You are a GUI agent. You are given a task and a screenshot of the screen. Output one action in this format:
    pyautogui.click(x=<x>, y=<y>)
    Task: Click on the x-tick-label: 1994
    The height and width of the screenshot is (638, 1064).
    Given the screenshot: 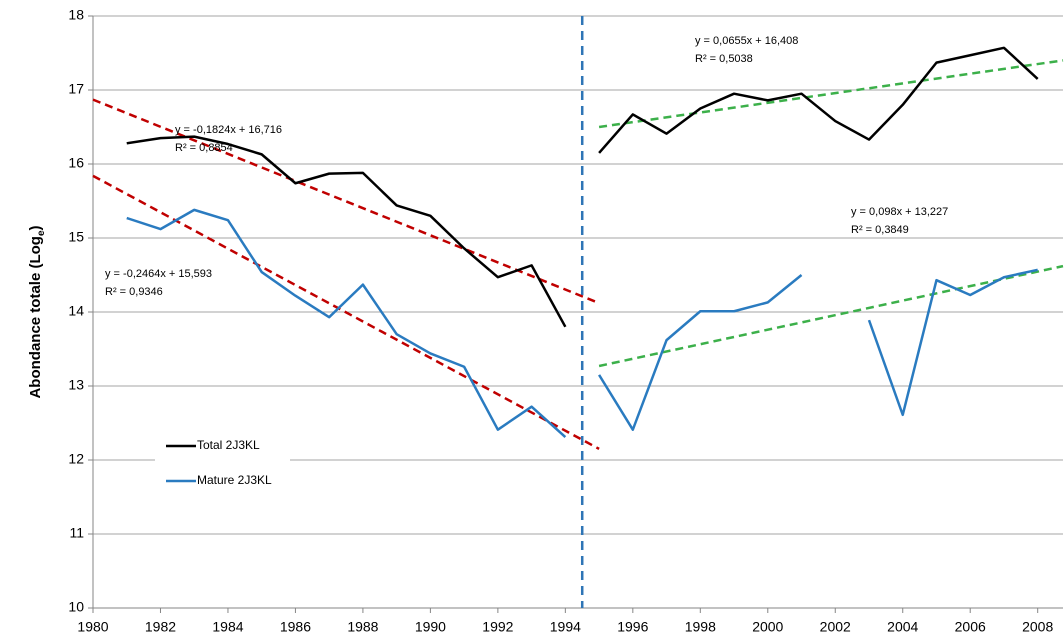 What is the action you would take?
    pyautogui.click(x=565, y=627)
    